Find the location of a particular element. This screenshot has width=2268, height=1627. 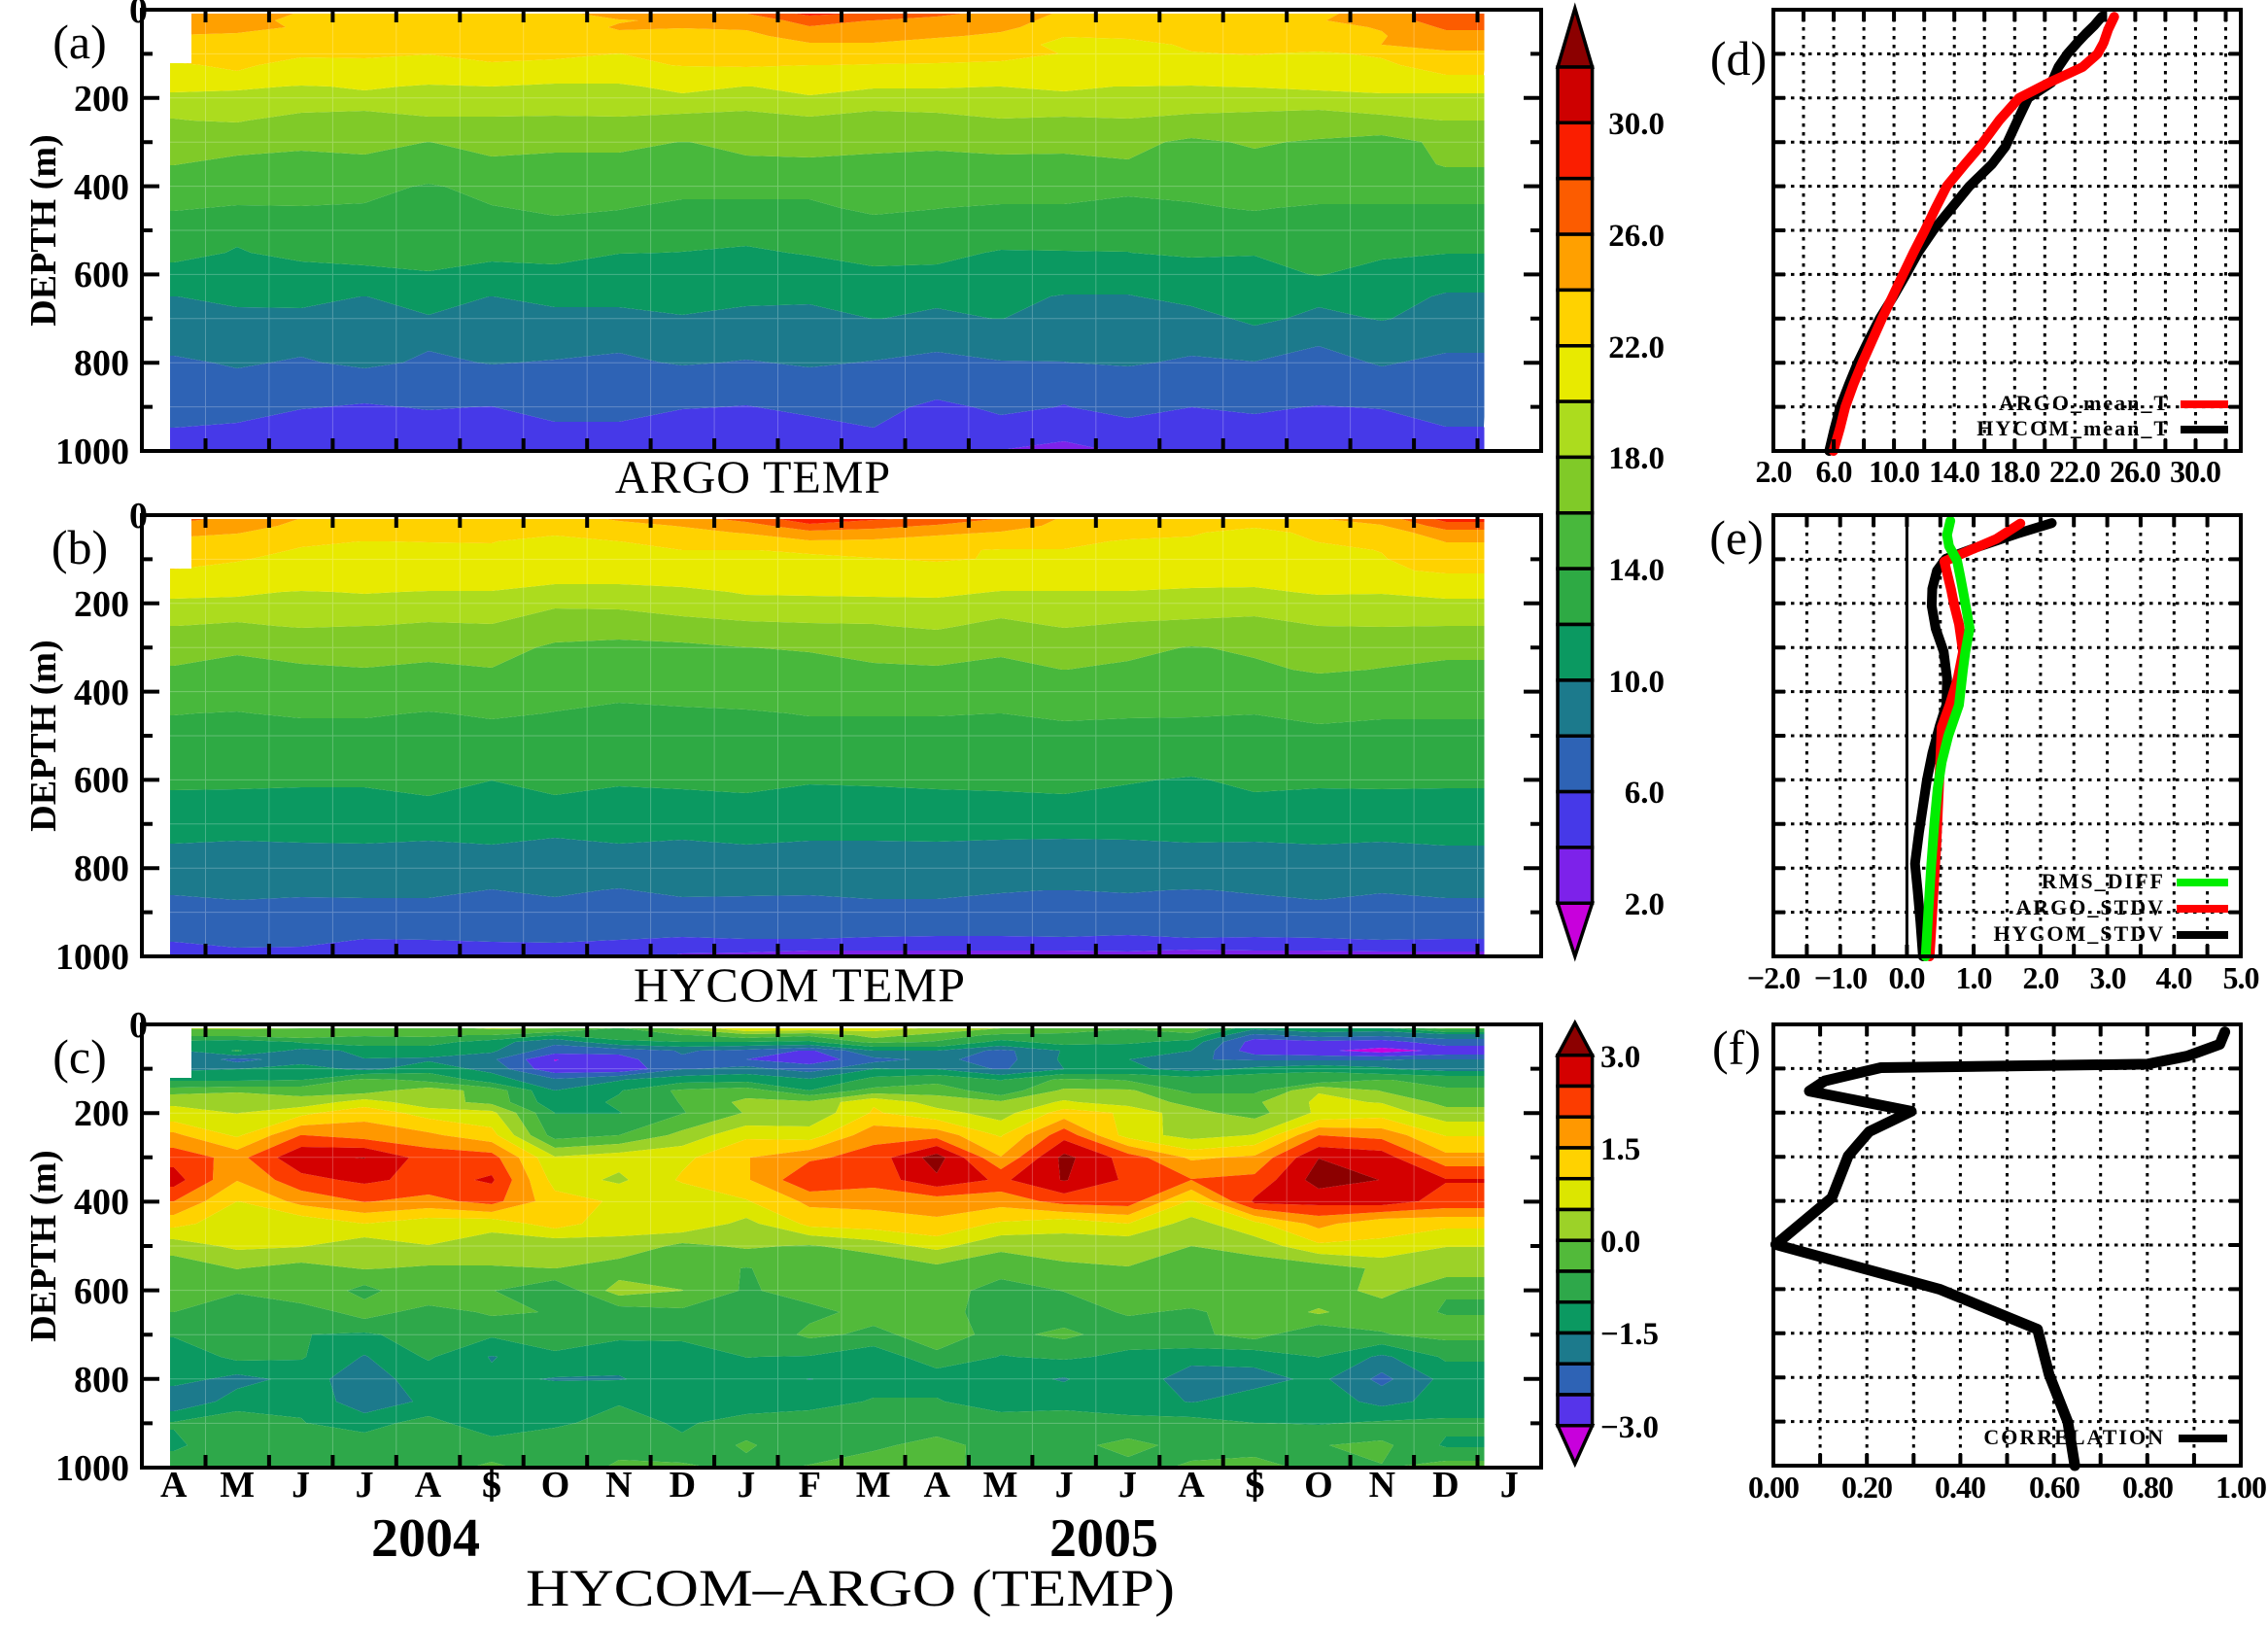

svg-text: (e) is located at coordinates (1736, 537).